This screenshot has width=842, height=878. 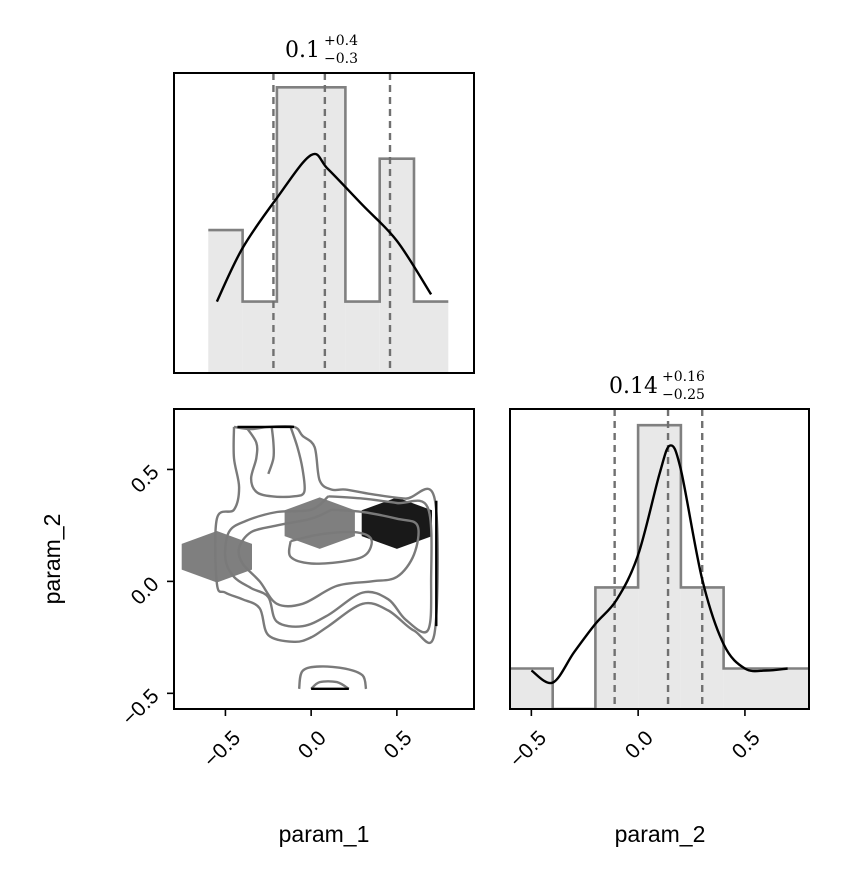 I want to click on param-2-kde-curve, so click(x=659, y=564).